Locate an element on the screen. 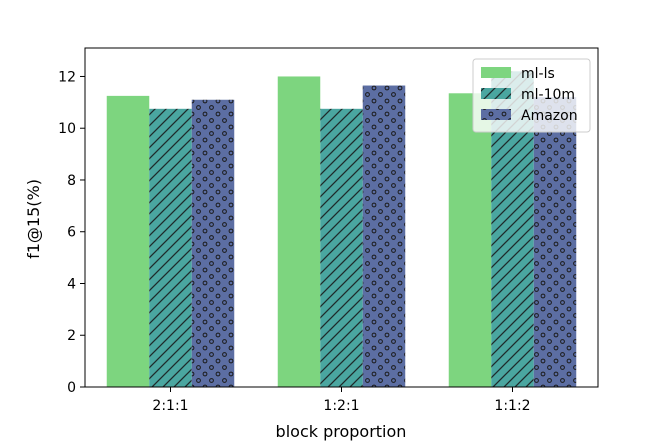  y-tick-label: 8 is located at coordinates (71, 181).